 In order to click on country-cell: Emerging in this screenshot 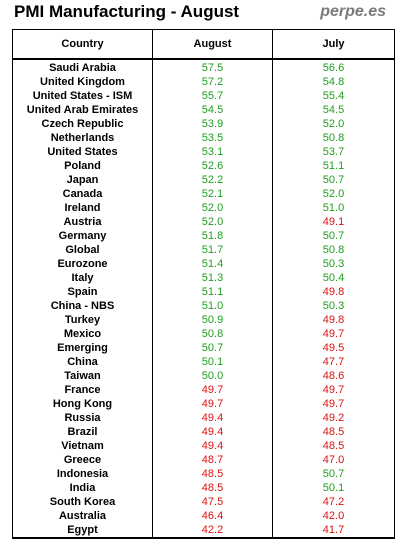, I will do `click(82, 348)`.